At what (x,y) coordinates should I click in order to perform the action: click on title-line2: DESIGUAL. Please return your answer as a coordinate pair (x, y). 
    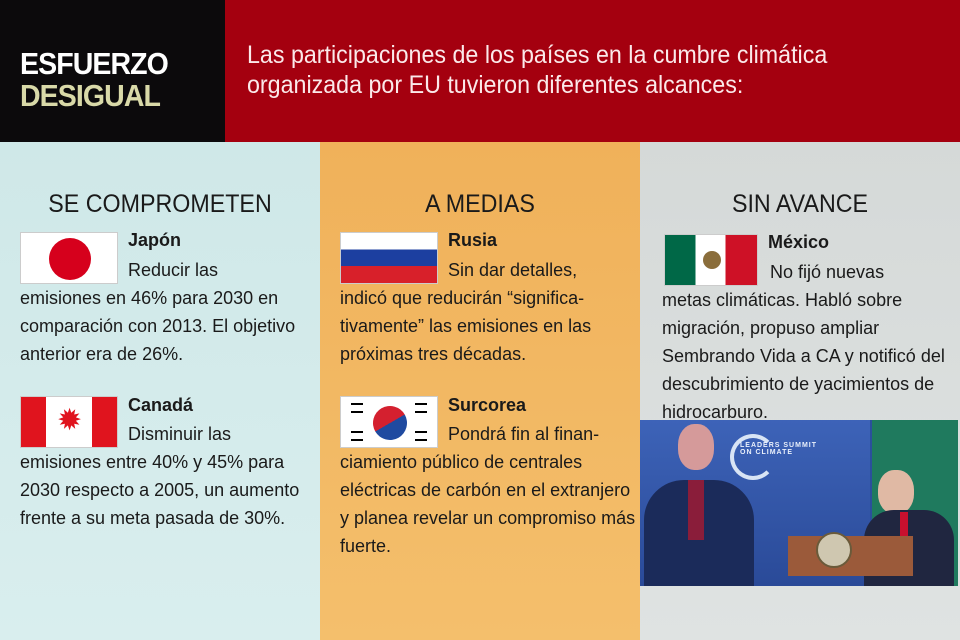
    Looking at the image, I should click on (90, 95).